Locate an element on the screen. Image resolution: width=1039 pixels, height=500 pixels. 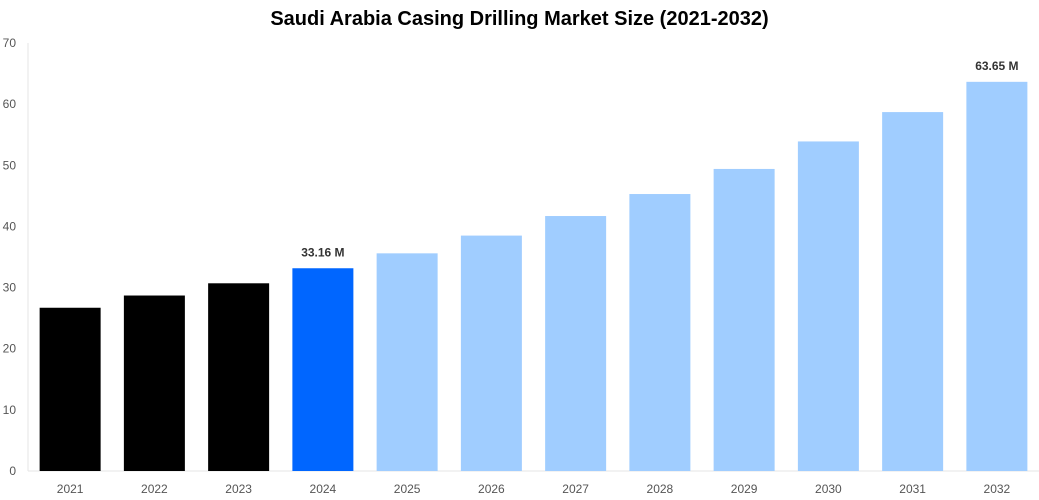
x-tick-label: 2032 is located at coordinates (997, 489).